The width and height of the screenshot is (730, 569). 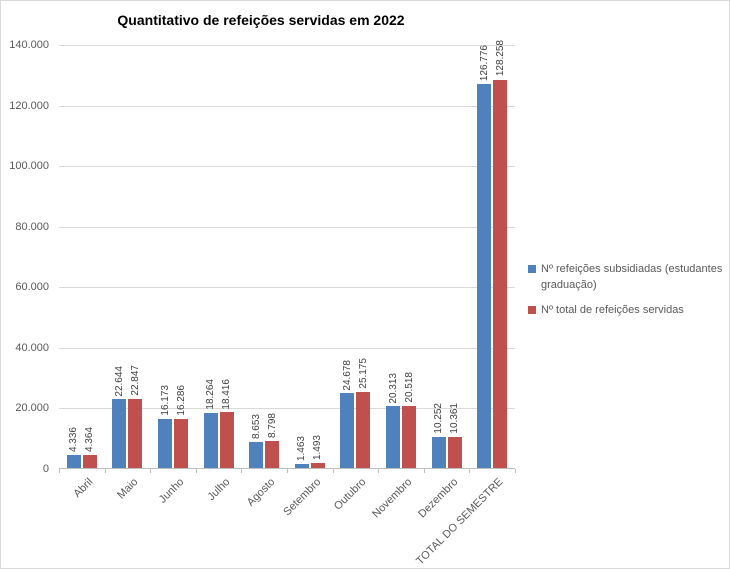 I want to click on bar-data-label: 10.252, so click(x=439, y=418).